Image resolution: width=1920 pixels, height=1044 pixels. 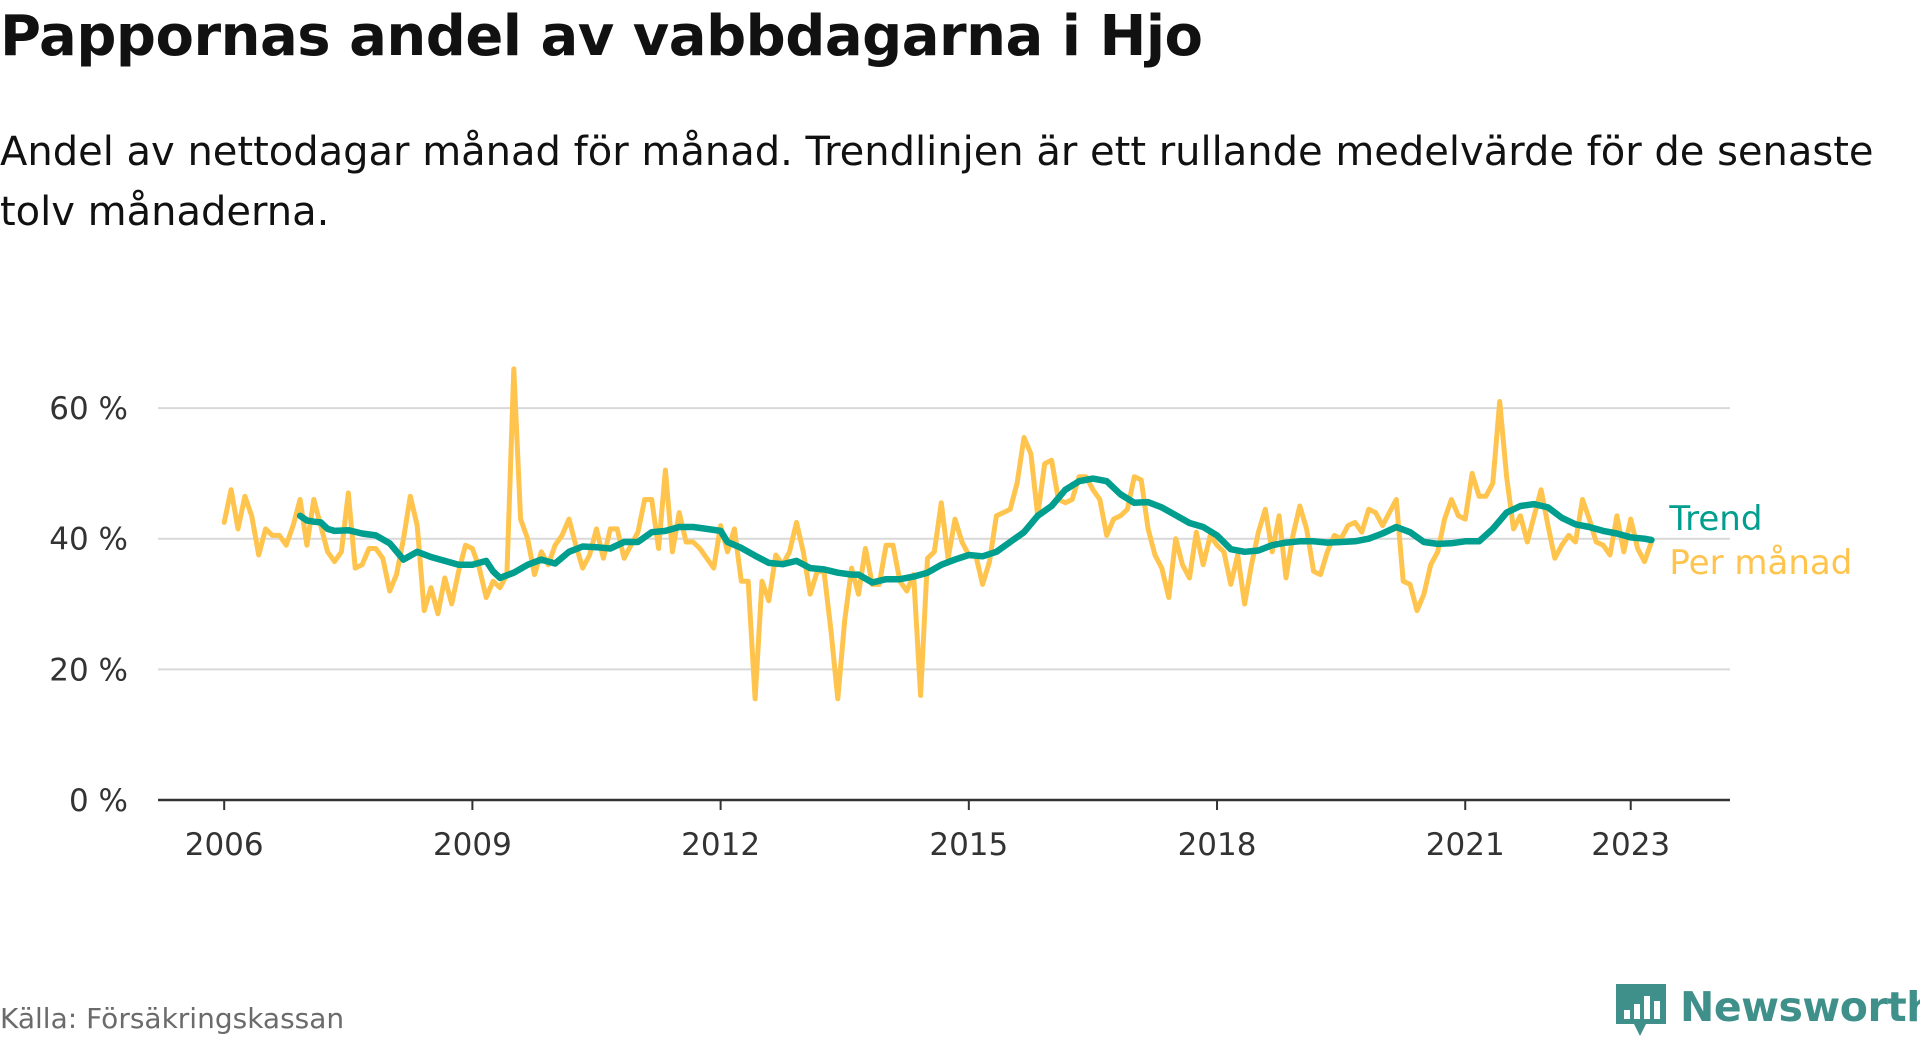 I want to click on y-tick-label: 0 %, so click(x=98, y=801).